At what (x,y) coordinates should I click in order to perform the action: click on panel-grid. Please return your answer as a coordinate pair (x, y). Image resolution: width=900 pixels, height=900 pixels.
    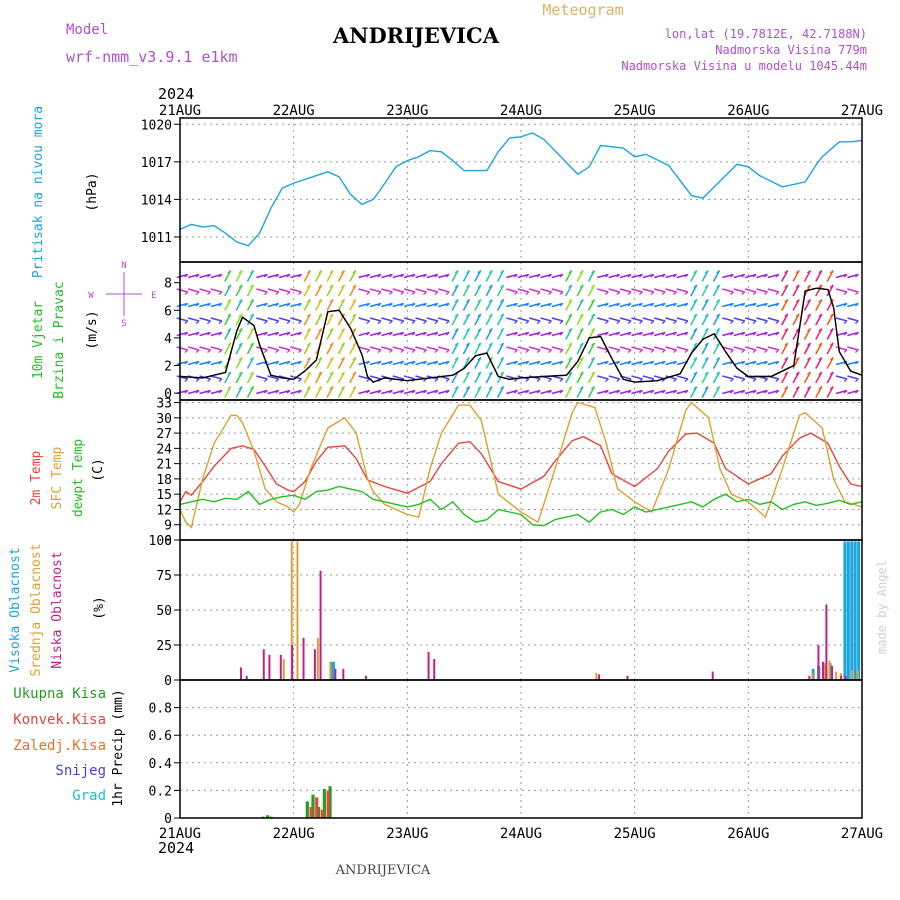
    Looking at the image, I should click on (521, 749).